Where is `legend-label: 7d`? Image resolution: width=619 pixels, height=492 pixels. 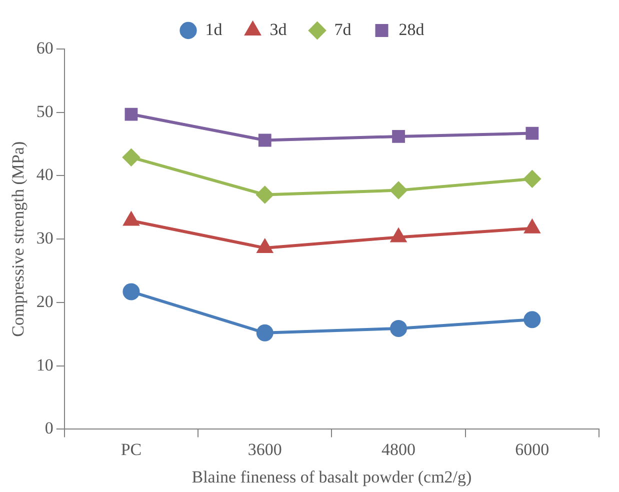
legend-label: 7d is located at coordinates (343, 29).